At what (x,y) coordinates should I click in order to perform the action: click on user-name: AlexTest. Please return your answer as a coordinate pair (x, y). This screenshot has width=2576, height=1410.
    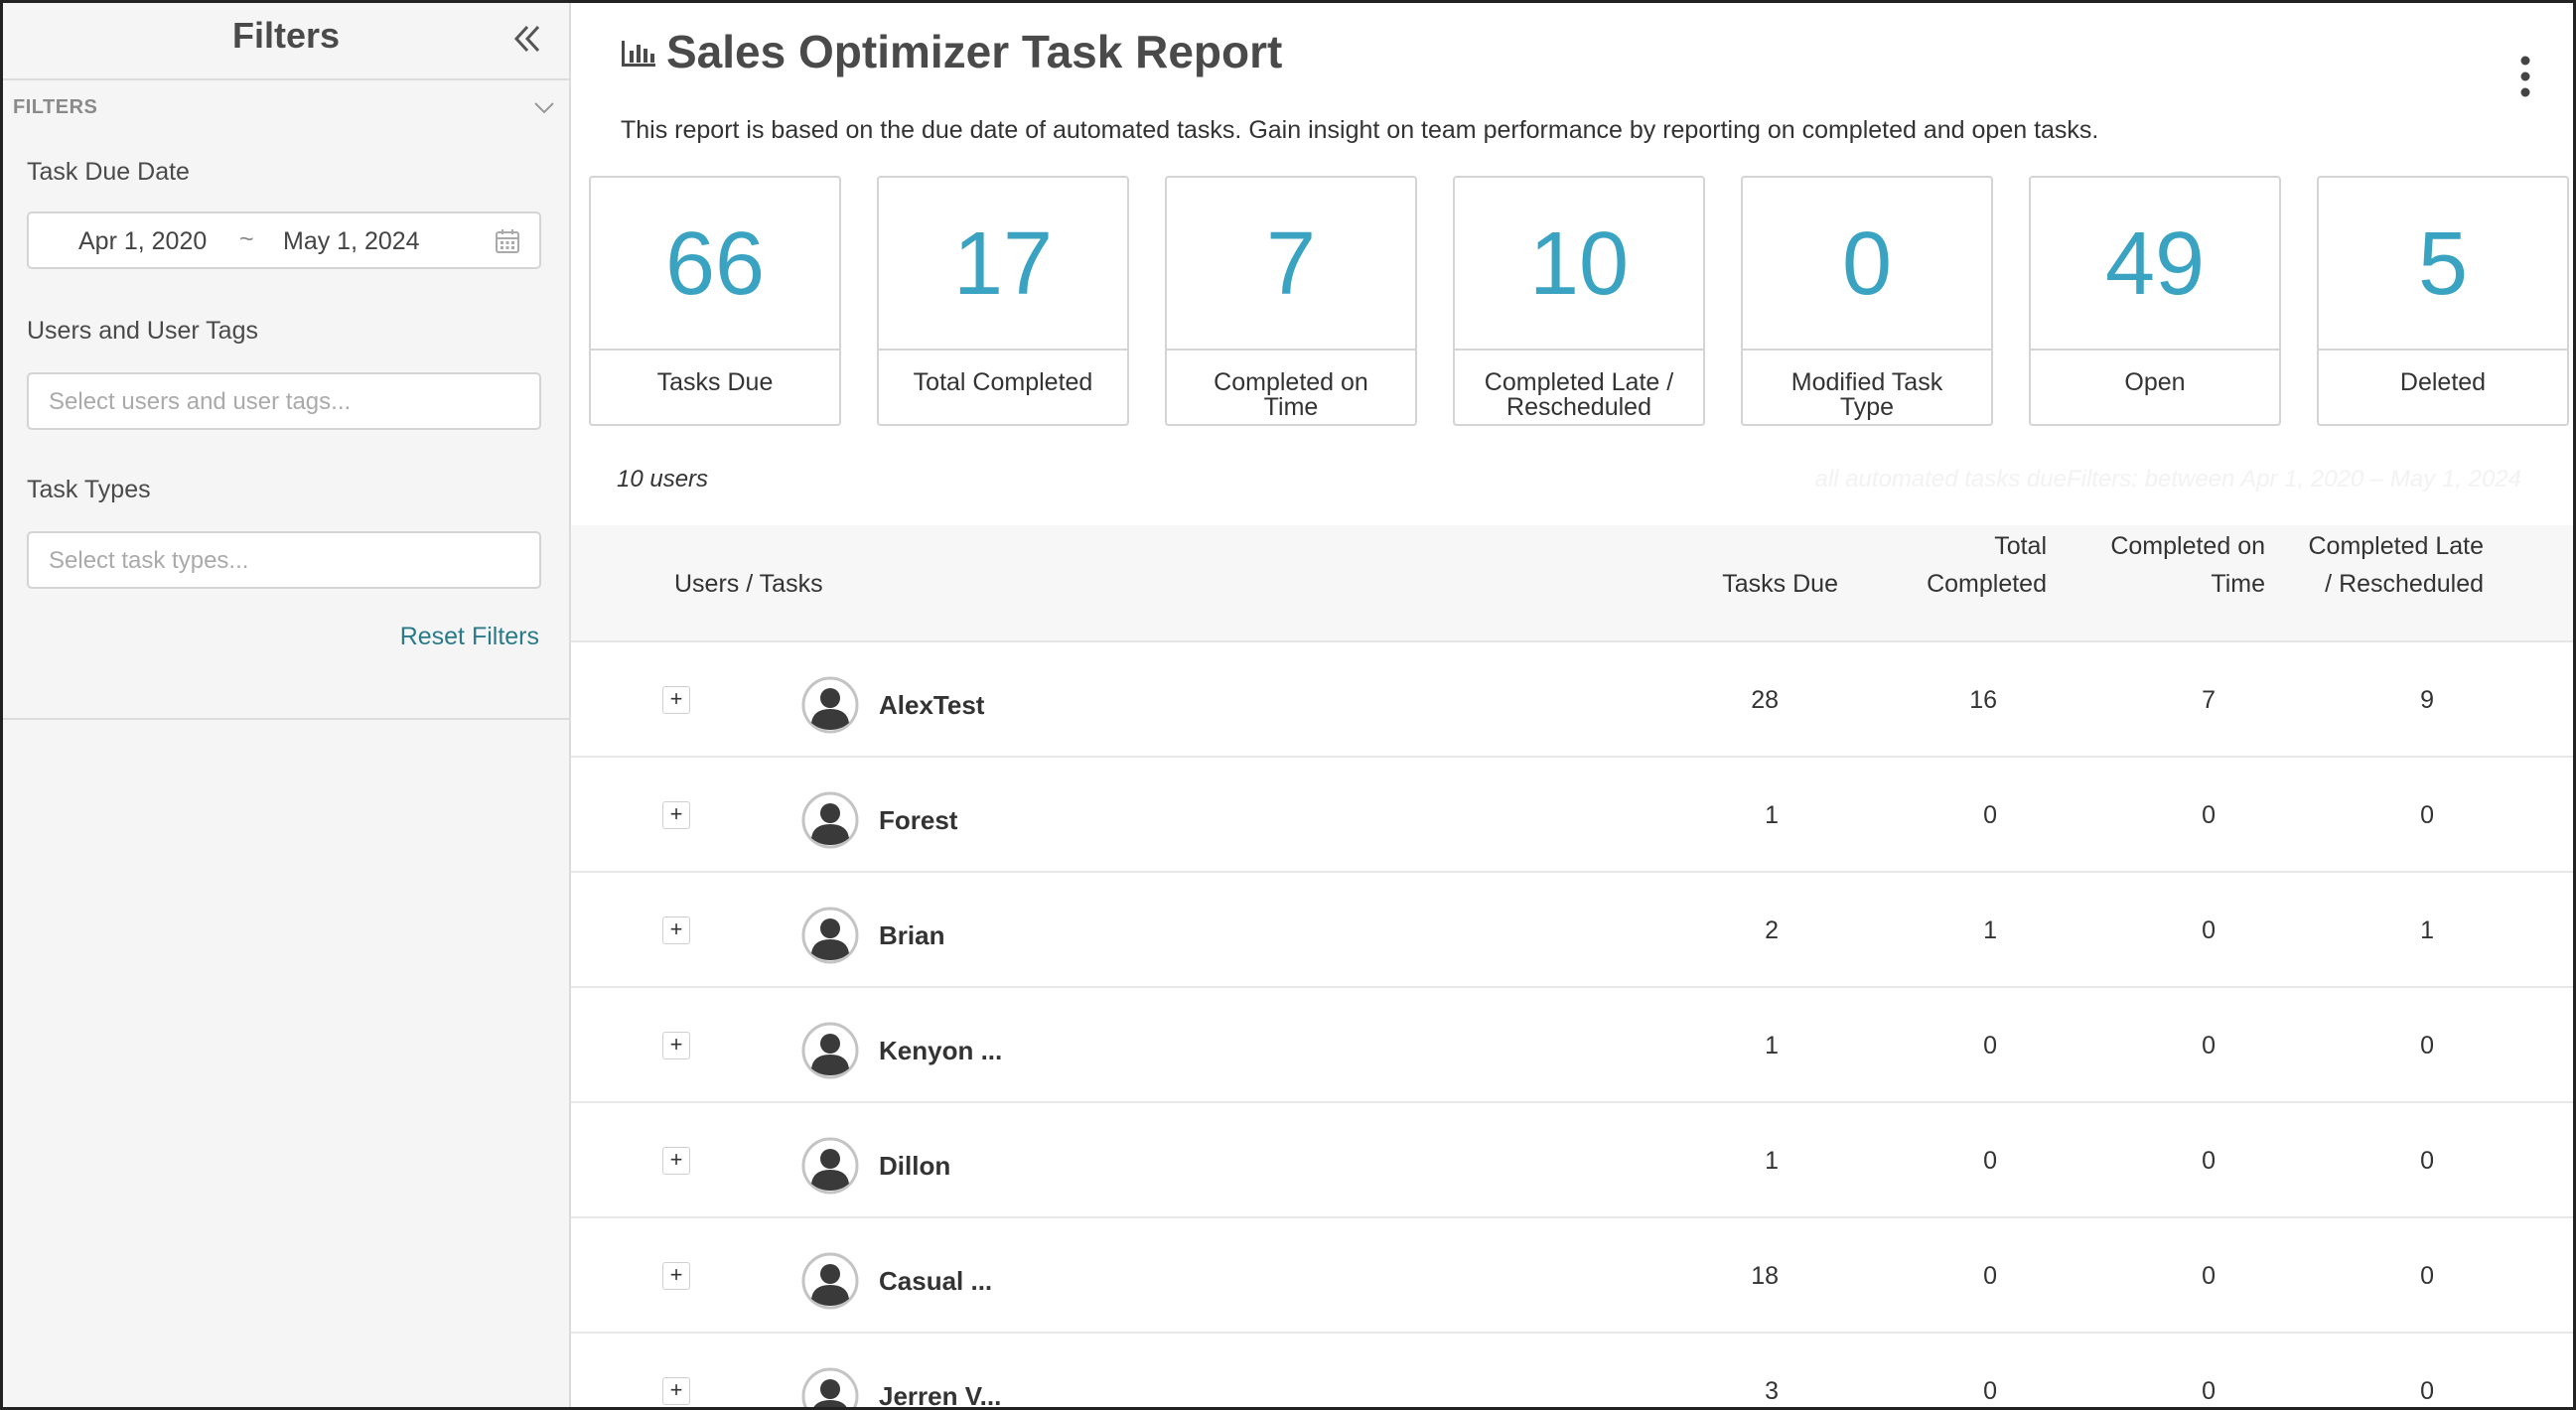
    Looking at the image, I should click on (932, 705).